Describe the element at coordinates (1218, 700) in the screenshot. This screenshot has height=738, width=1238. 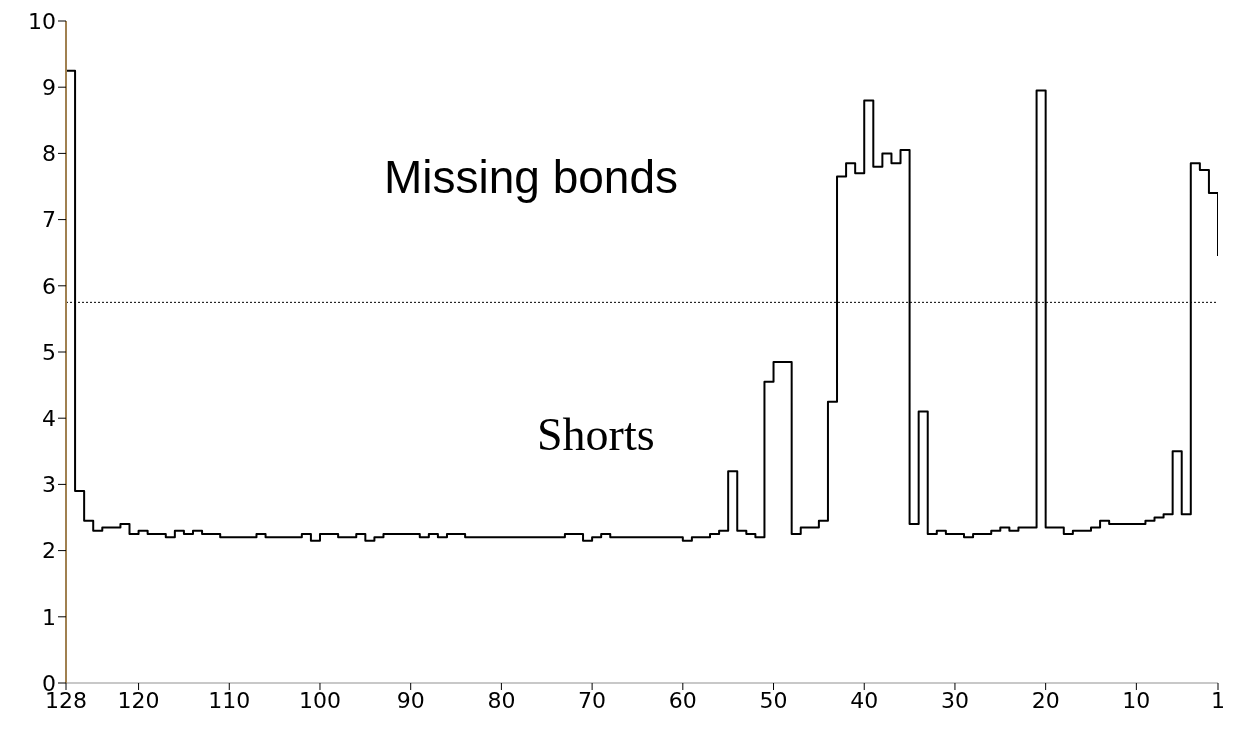
I see `x-tick-label: 1` at that location.